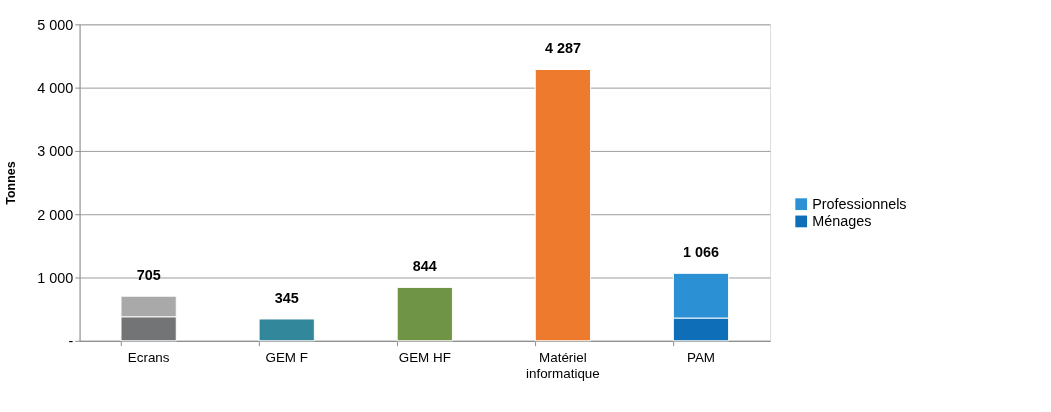 The width and height of the screenshot is (1051, 412). Describe the element at coordinates (286, 358) in the screenshot. I see `x-tick-label: GEM F` at that location.